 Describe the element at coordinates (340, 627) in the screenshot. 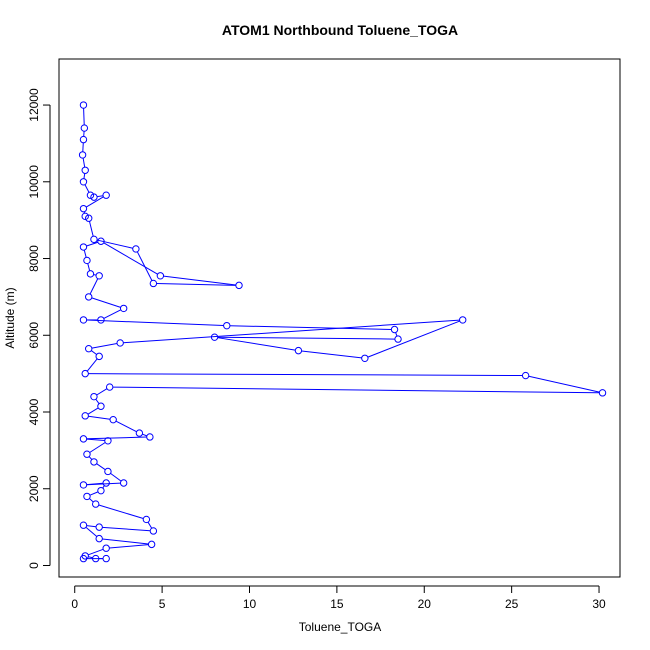

I see `x-axis-label: Toluene_TOGA` at that location.